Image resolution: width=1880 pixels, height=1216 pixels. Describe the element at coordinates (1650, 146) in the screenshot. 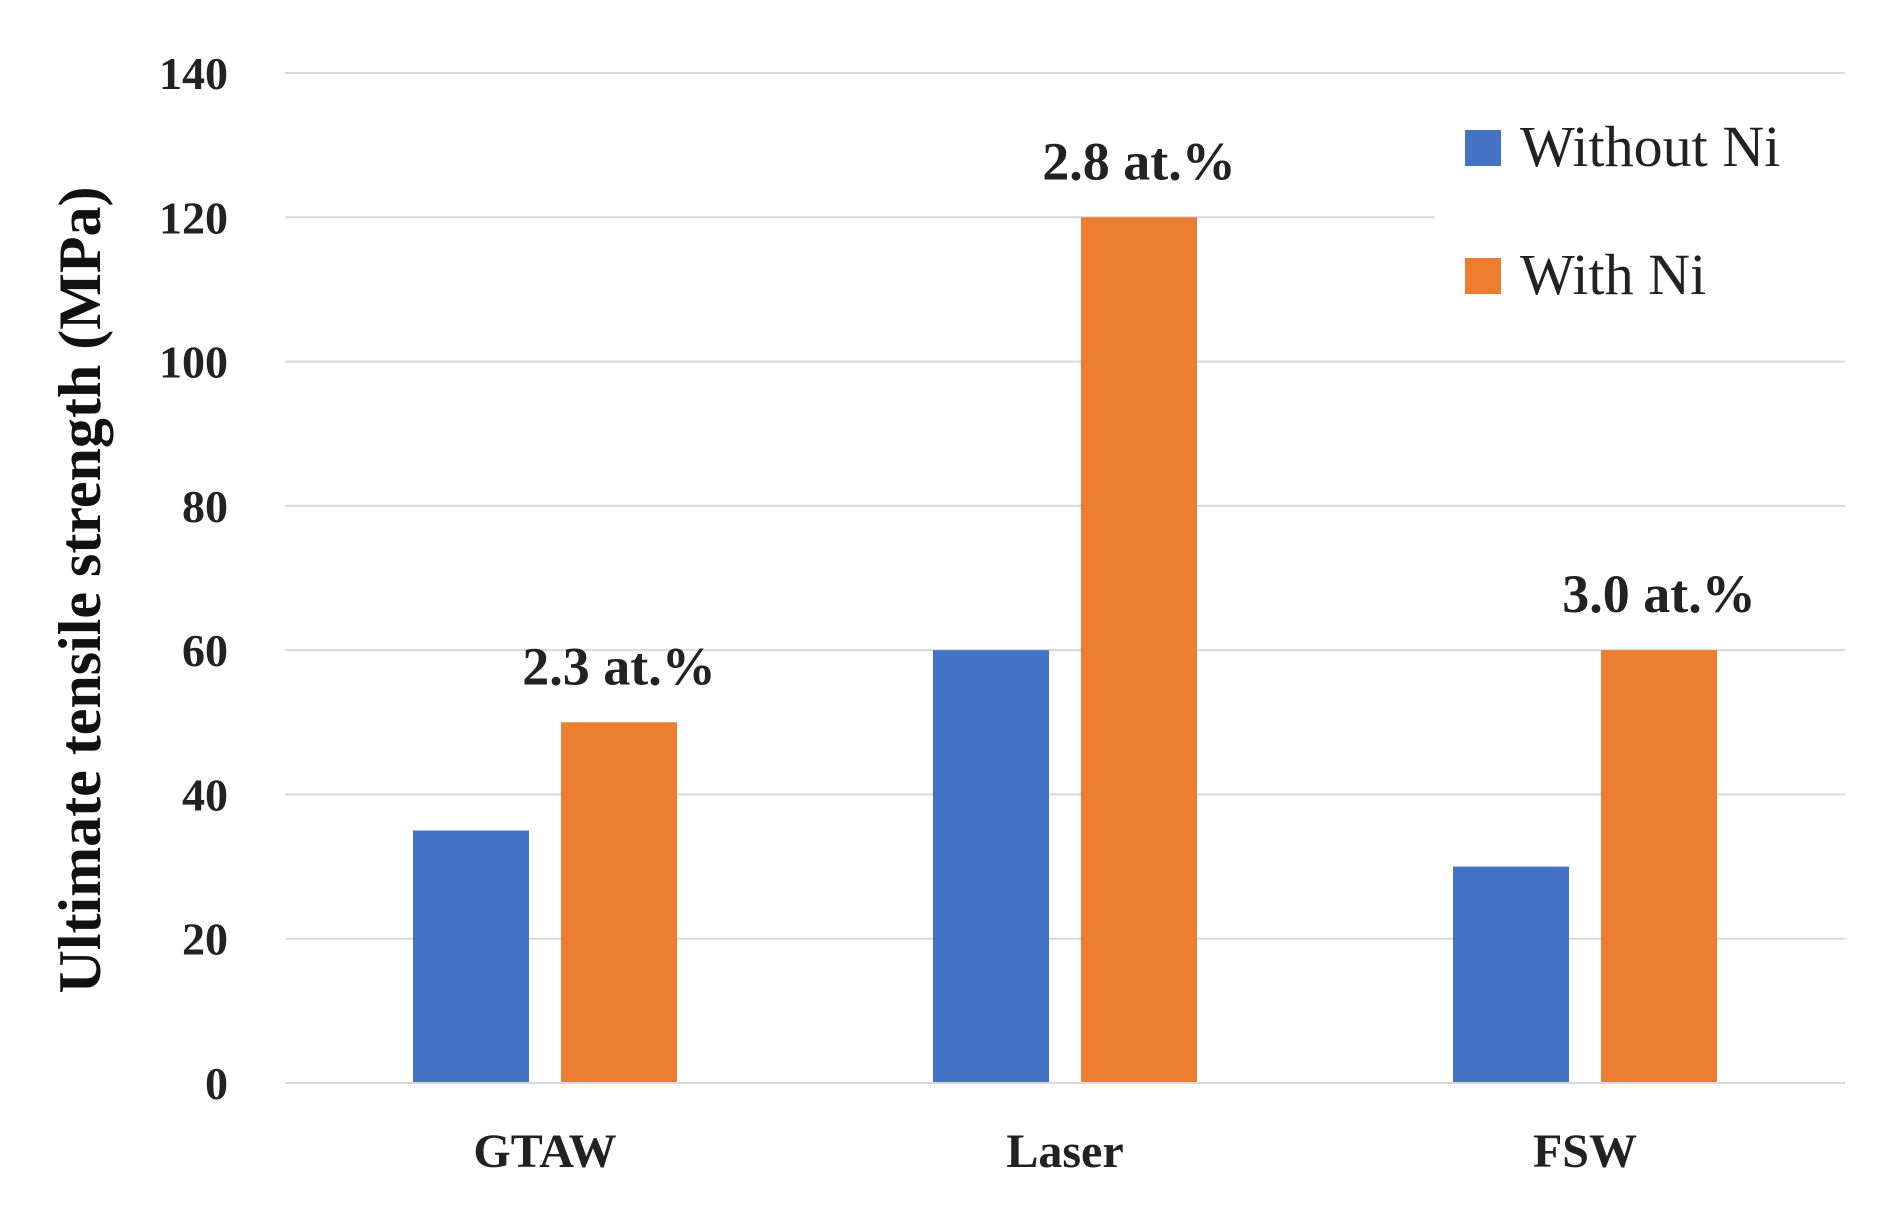

I see `legend-label: Without Ni` at that location.